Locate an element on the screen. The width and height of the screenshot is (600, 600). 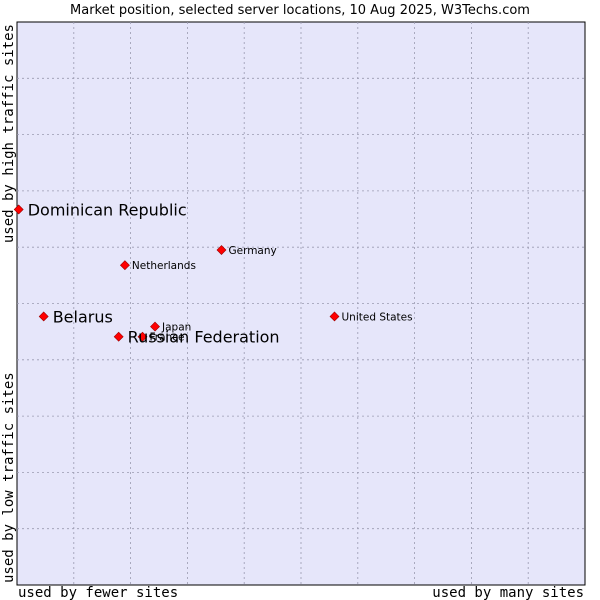
y-axis-label-low: used by low traffic sites is located at coordinates (9, 477).